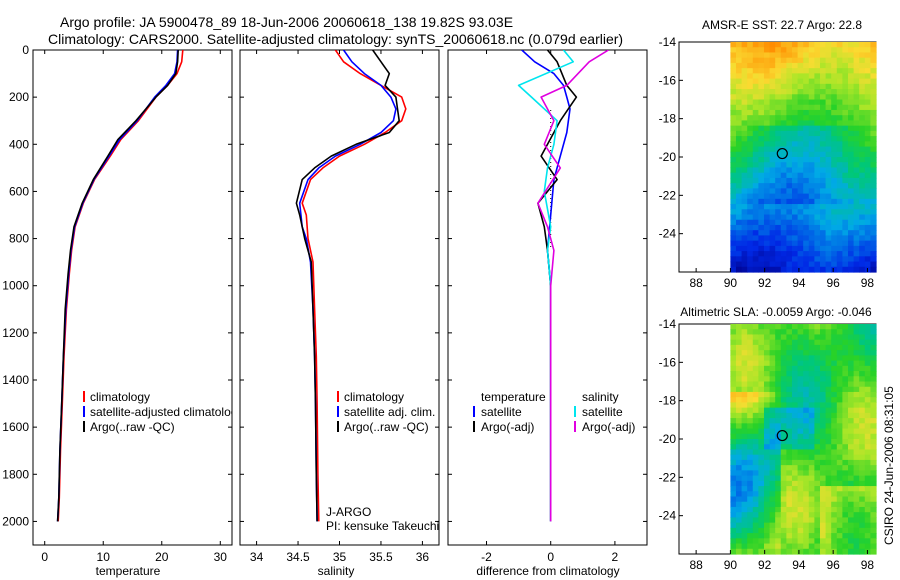 The width and height of the screenshot is (900, 580). Describe the element at coordinates (486, 557) in the screenshot. I see `x-tick-label: -2` at that location.